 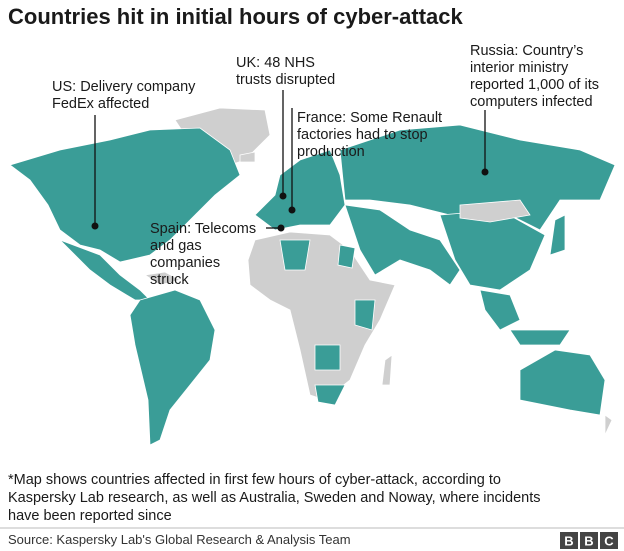 I want to click on annotation-line: US: Delivery company, so click(x=124, y=87).